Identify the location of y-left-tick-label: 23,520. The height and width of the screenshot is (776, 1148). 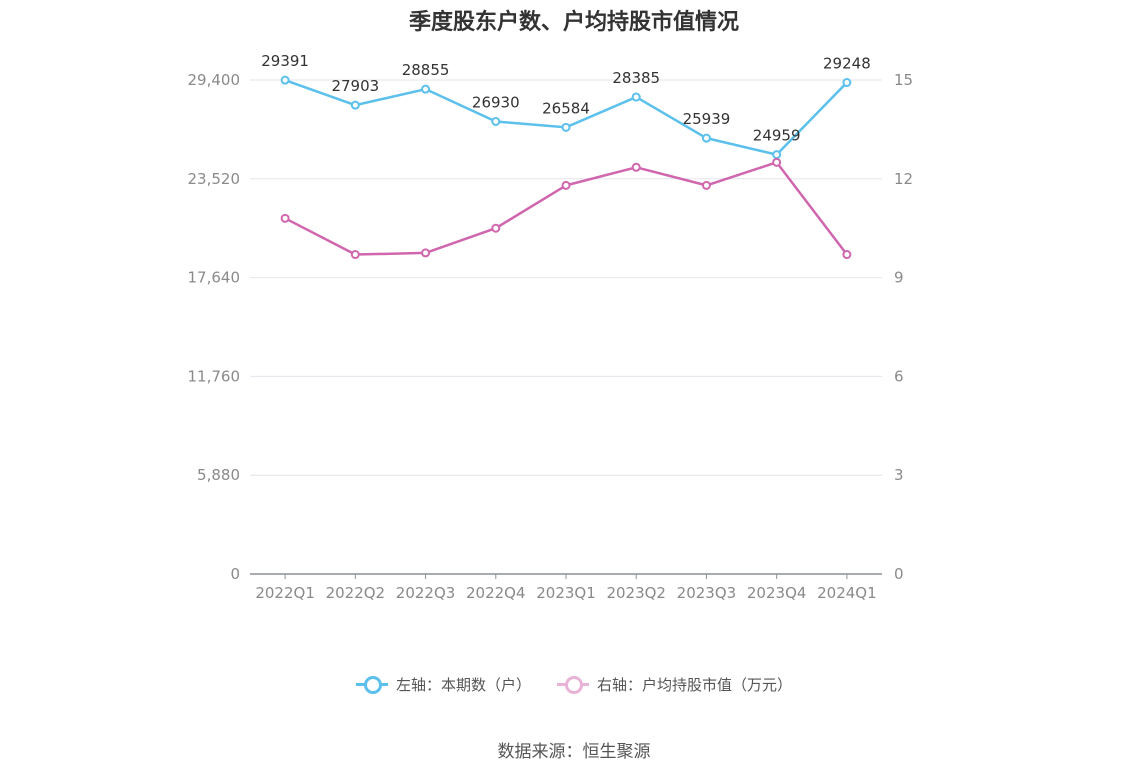
(214, 179).